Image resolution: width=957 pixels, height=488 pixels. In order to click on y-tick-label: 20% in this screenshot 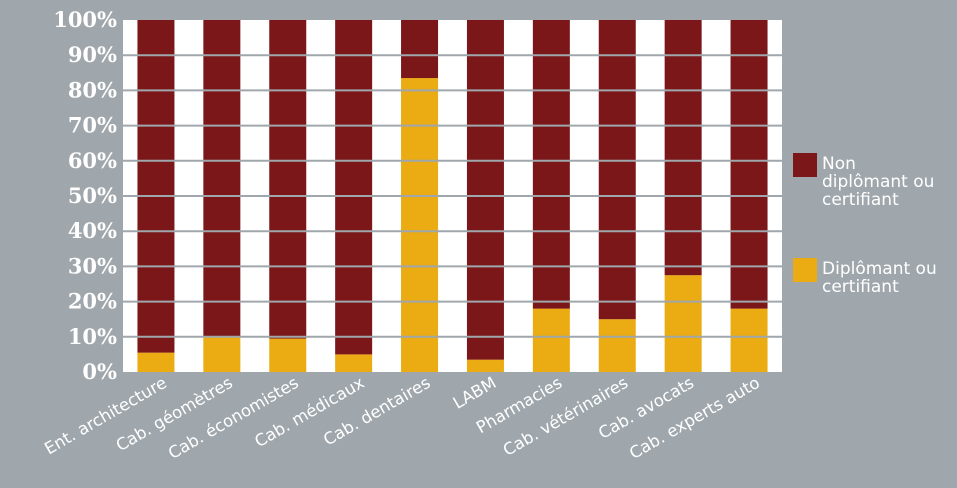, I will do `click(92, 301)`.